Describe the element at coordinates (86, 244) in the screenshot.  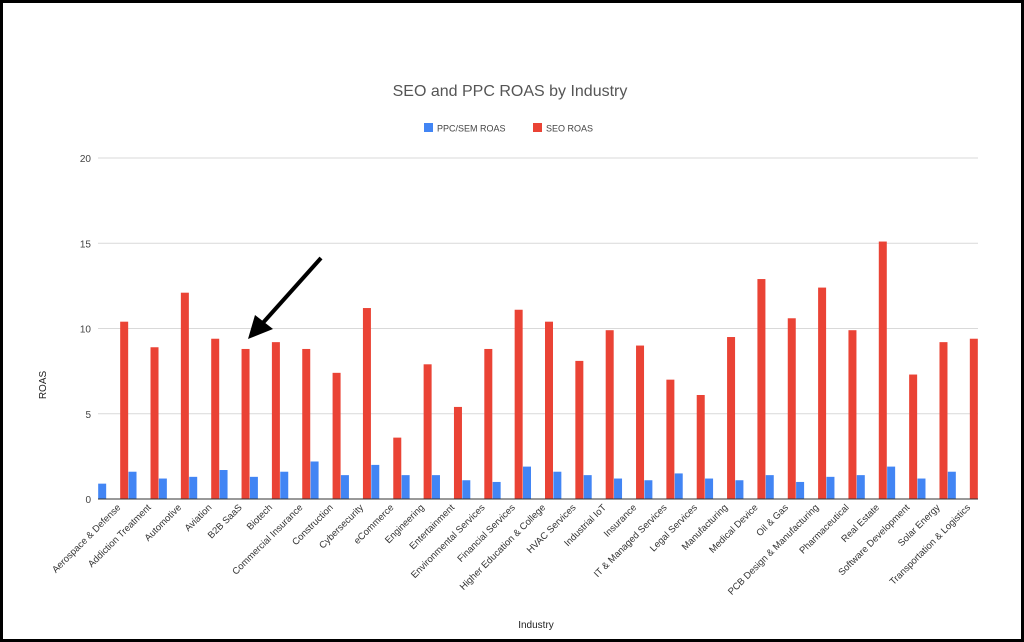
I see `y-tick-label: 15` at that location.